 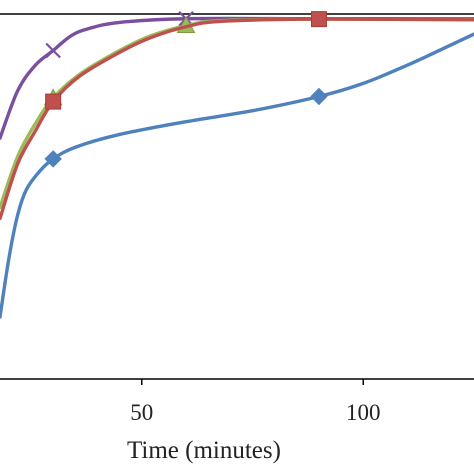 I want to click on x-tick-label: 50, so click(x=141, y=412).